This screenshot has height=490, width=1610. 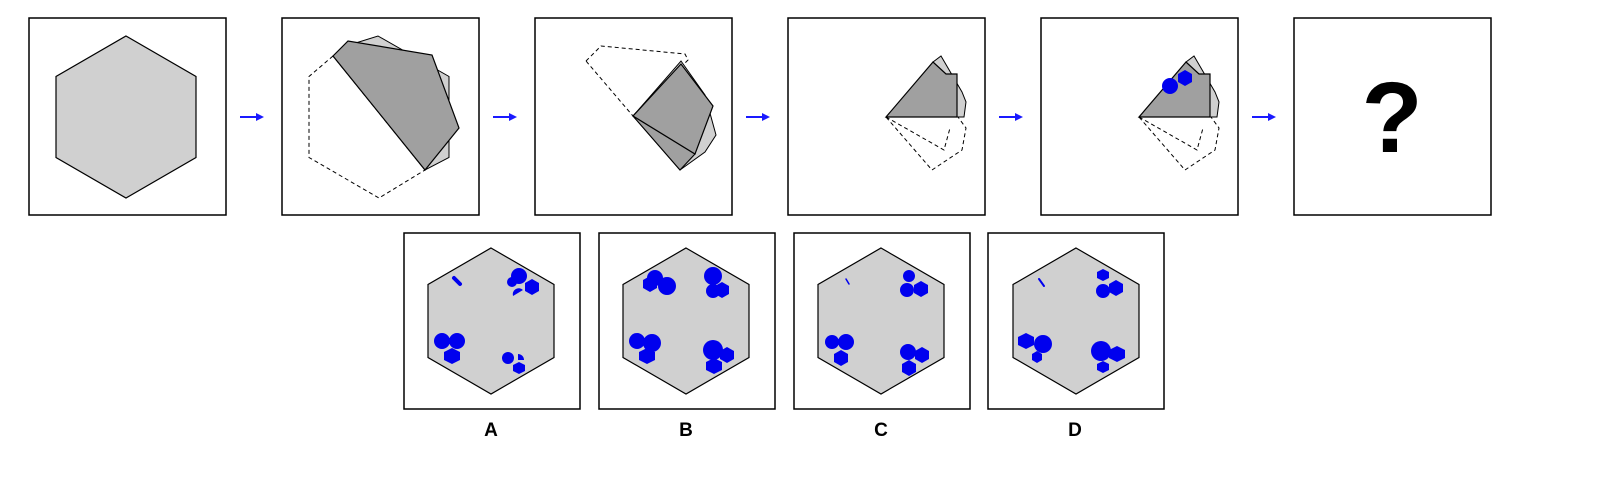 I want to click on option-d-card, so click(x=1076, y=321).